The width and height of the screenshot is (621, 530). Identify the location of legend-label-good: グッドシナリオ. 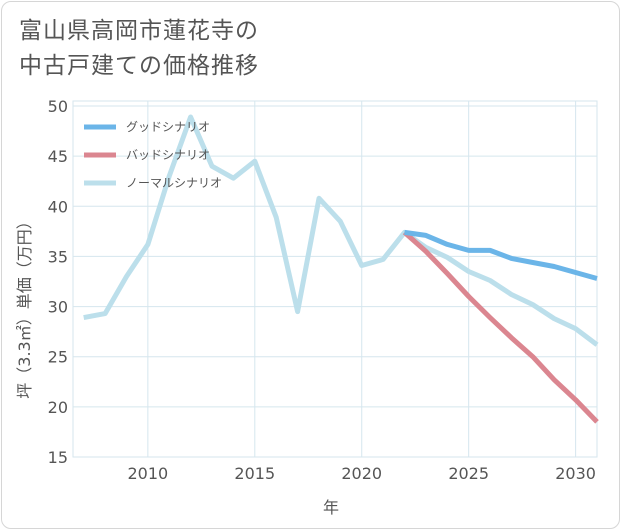
(168, 127).